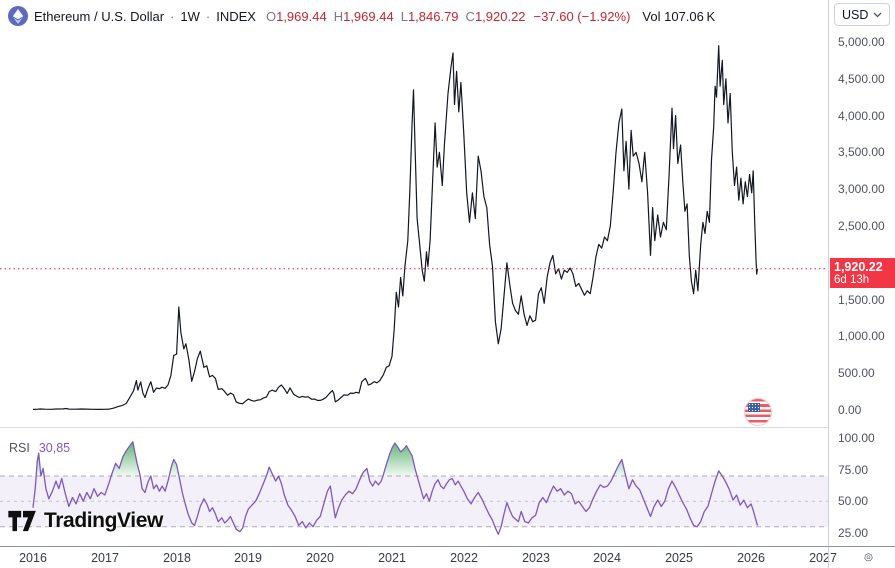 Image resolution: width=895 pixels, height=568 pixels. I want to click on symbol-title: Ethereum / U.S. Dollar, so click(99, 16).